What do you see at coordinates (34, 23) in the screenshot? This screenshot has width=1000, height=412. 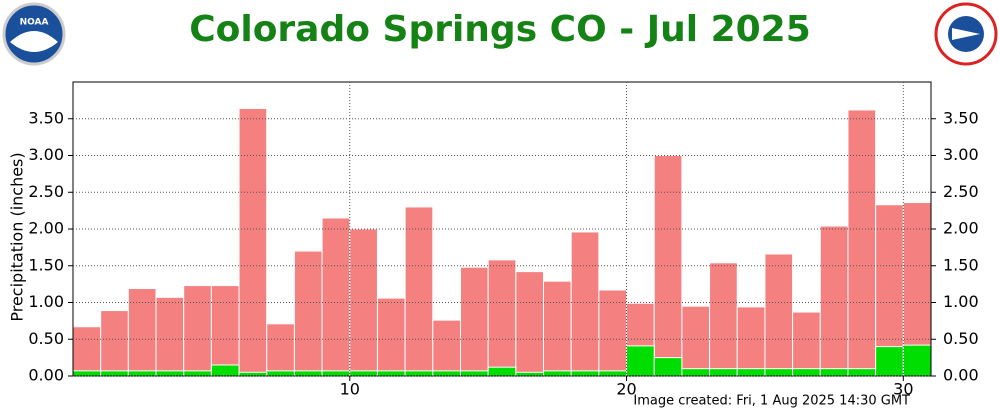 I see `logo-text: NOAA` at bounding box center [34, 23].